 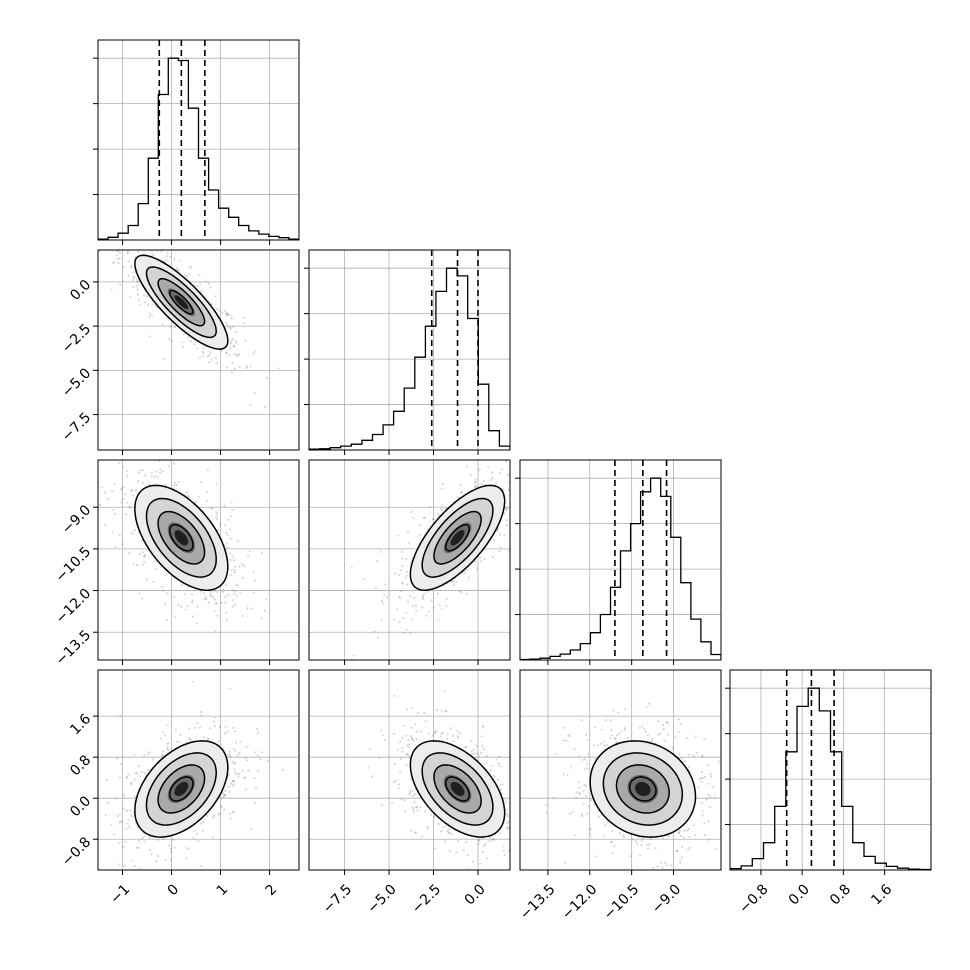 What do you see at coordinates (666, 898) in the screenshot?
I see `x-tick-label: −9.0` at bounding box center [666, 898].